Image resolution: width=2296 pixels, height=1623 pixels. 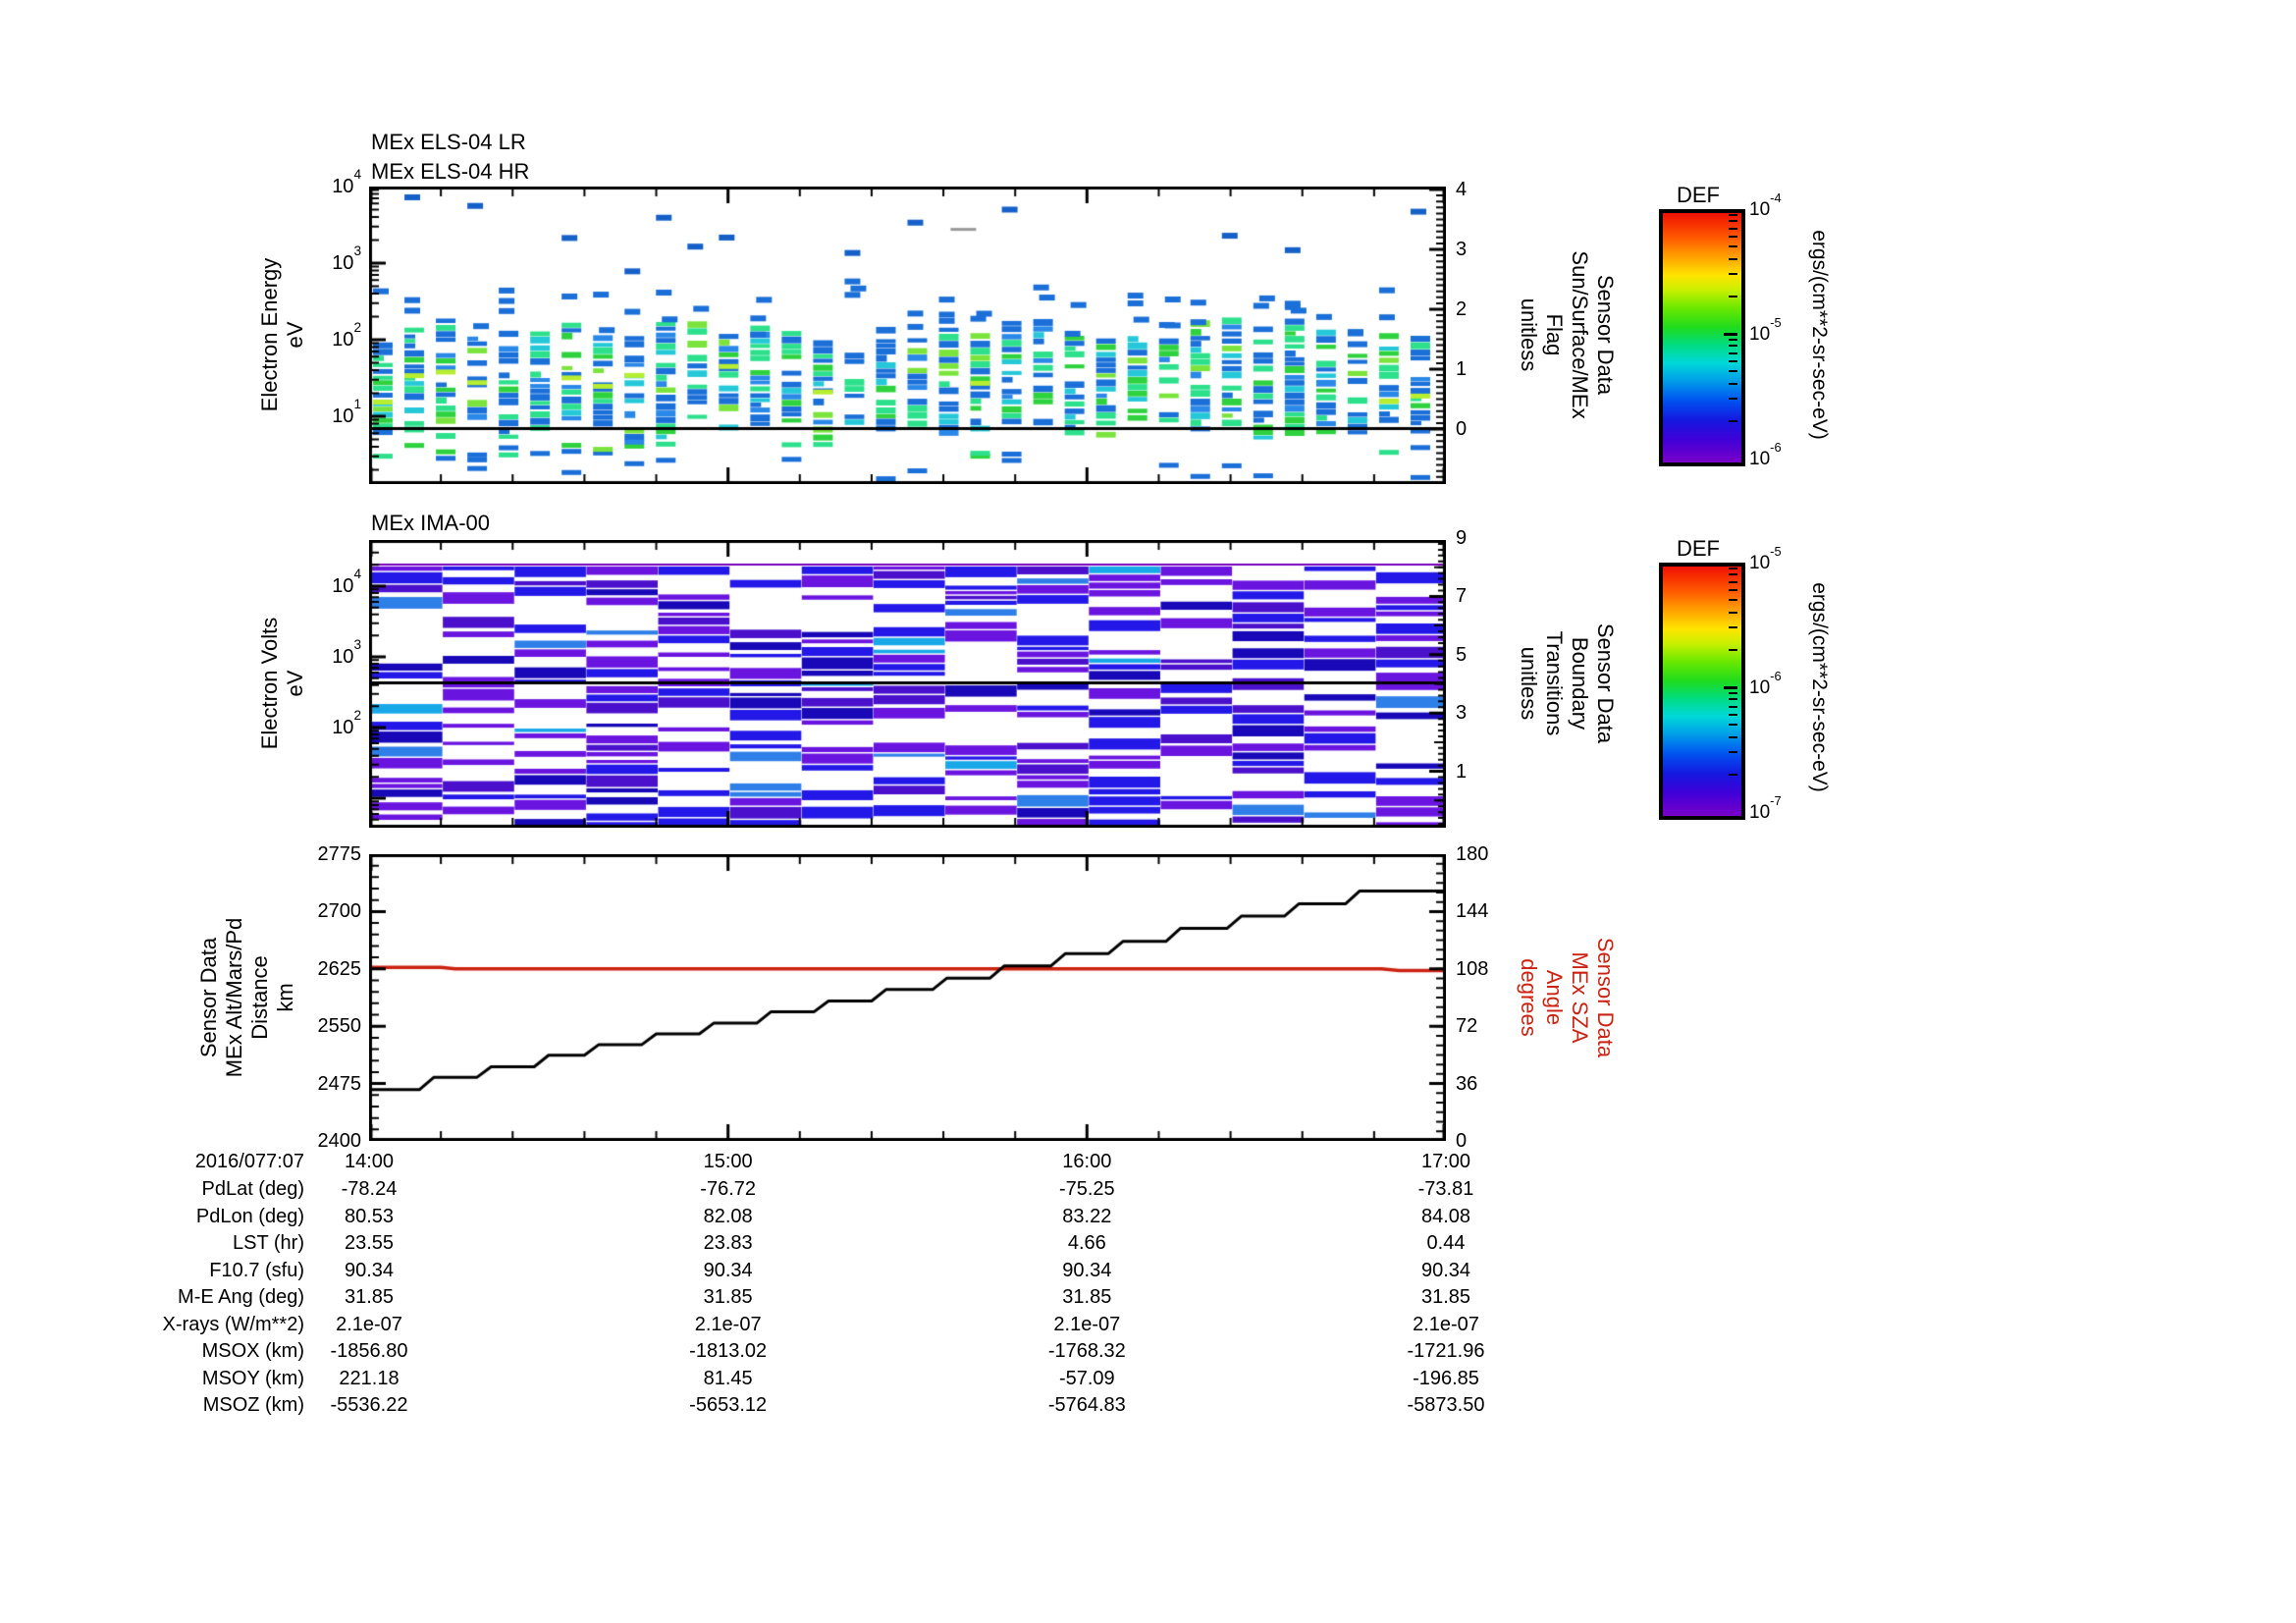 What do you see at coordinates (729, 1351) in the screenshot?
I see `table-cell: -1813.02` at bounding box center [729, 1351].